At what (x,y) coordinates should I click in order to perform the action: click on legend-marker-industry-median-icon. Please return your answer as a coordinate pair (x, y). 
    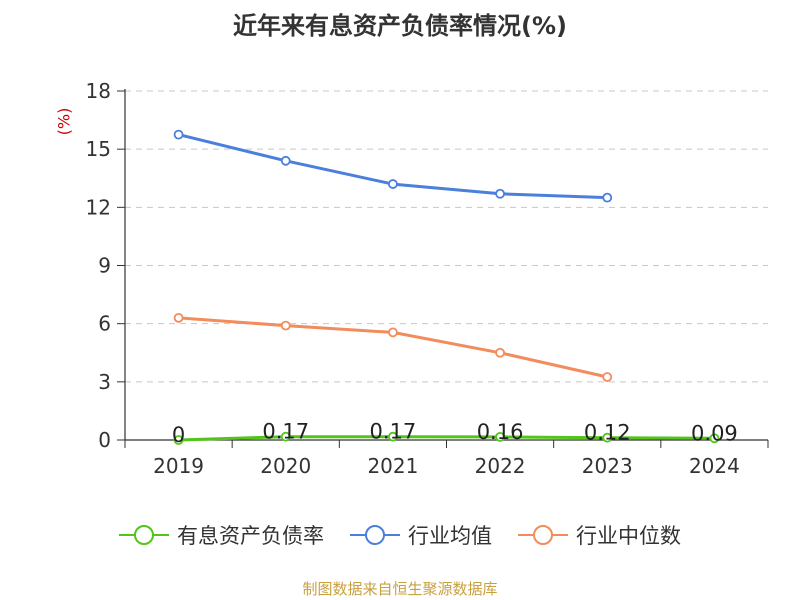
    Looking at the image, I should click on (543, 535).